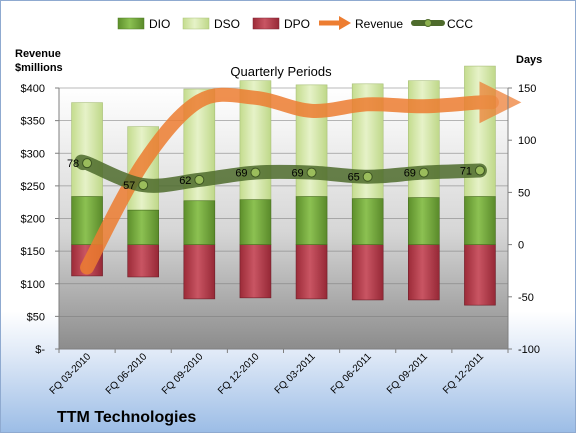 The image size is (576, 434). I want to click on ccc-data-label: 71, so click(466, 171).